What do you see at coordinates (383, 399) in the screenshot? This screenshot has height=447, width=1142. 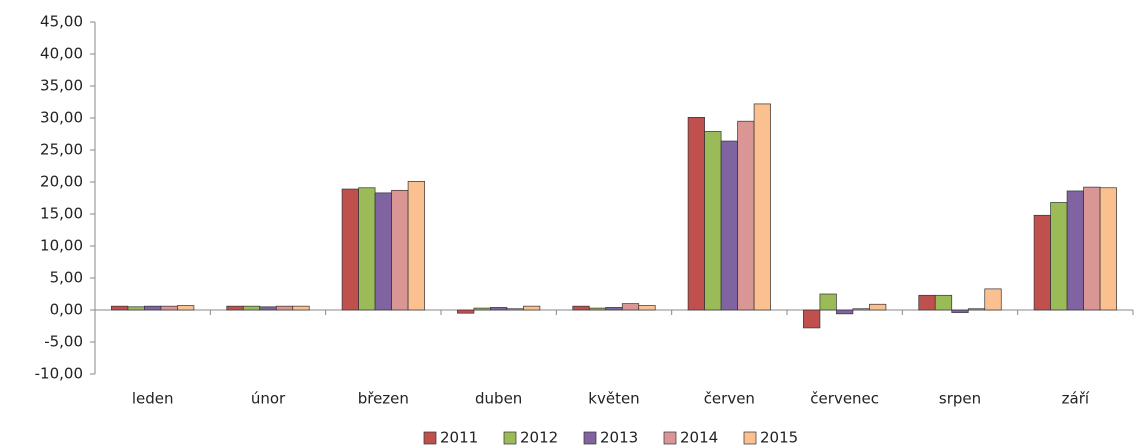 I see `x-tick-label: březen` at bounding box center [383, 399].